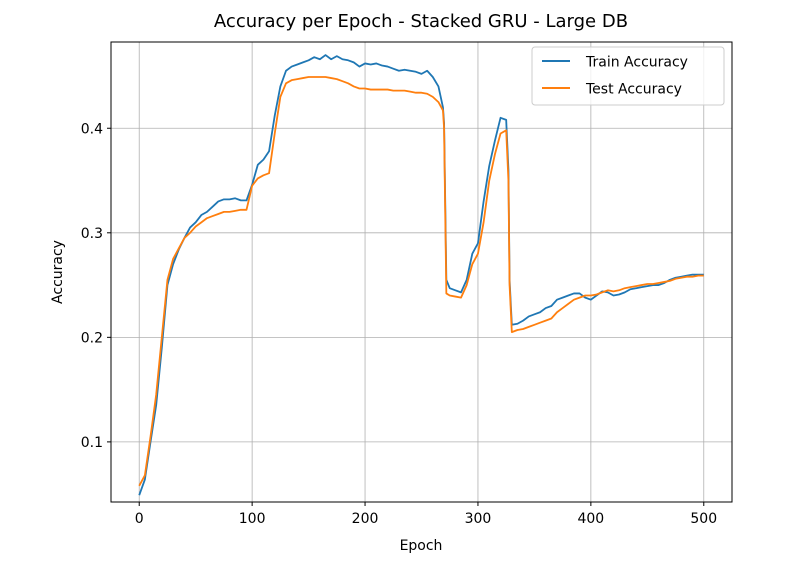 This screenshot has height=577, width=786. Describe the element at coordinates (92, 234) in the screenshot. I see `y-tick-label: 0.3` at that location.